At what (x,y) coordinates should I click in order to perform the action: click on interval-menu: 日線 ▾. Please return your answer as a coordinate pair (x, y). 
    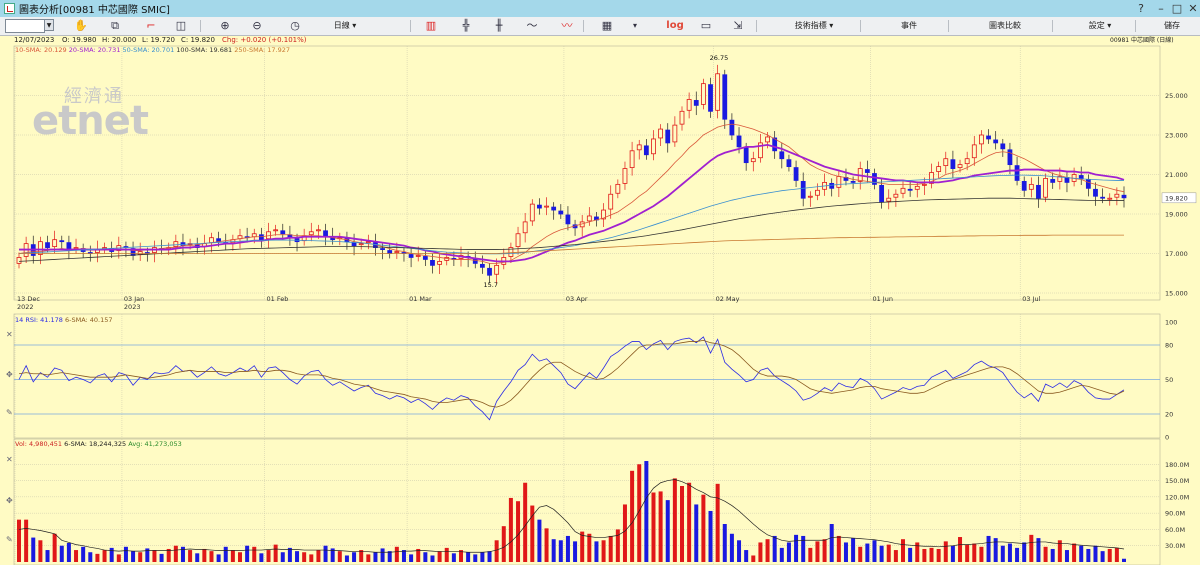
    Looking at the image, I should click on (345, 25).